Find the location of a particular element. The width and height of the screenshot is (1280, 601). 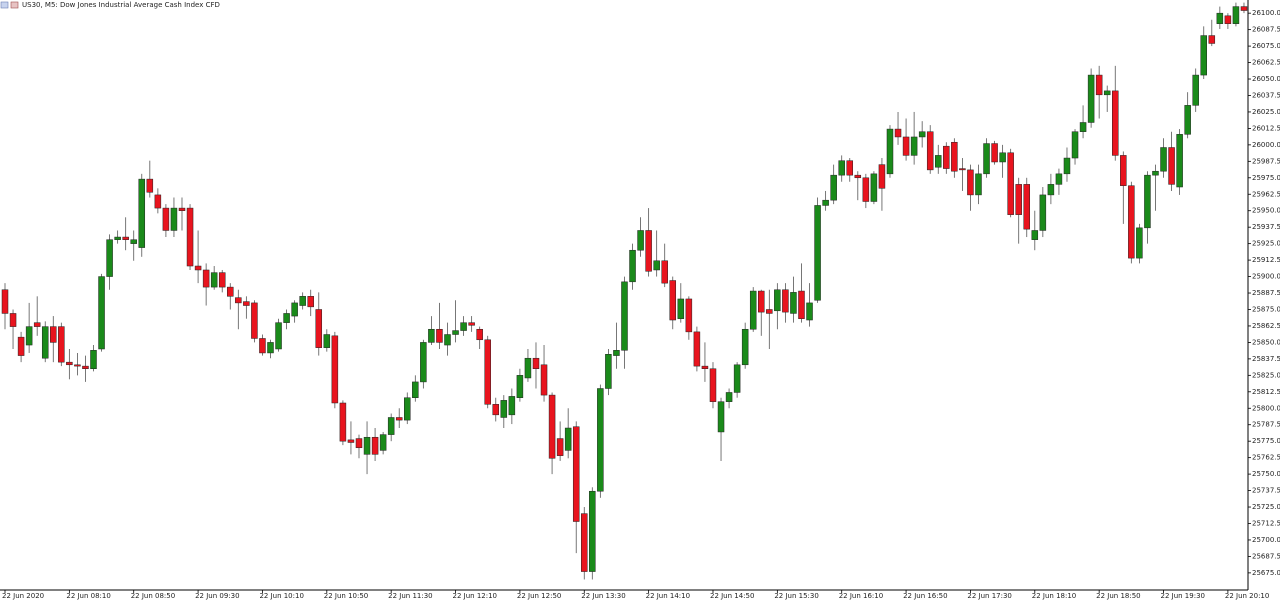

x-tick-label: 22 Jun 10:10 is located at coordinates (281, 596).